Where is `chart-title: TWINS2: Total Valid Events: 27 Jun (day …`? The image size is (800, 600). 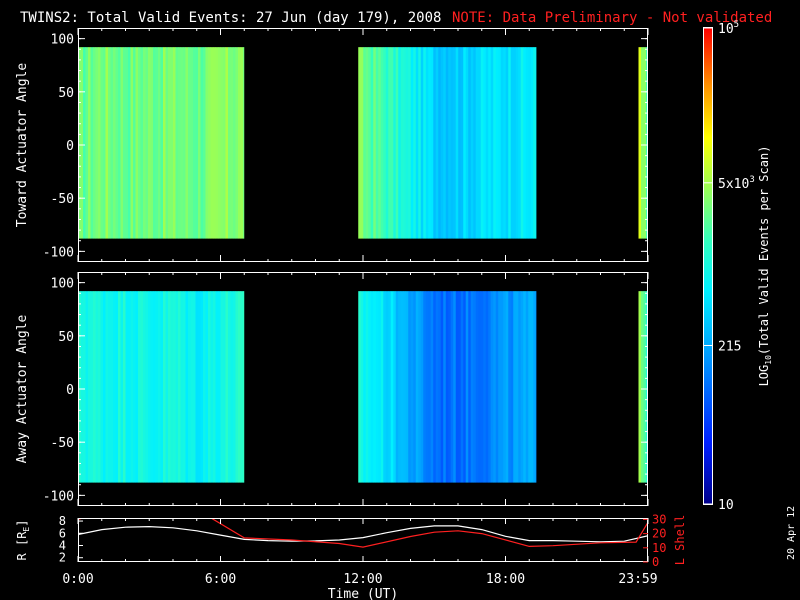
chart-title: TWINS2: Total Valid Events: 27 Jun (day … is located at coordinates (230, 18).